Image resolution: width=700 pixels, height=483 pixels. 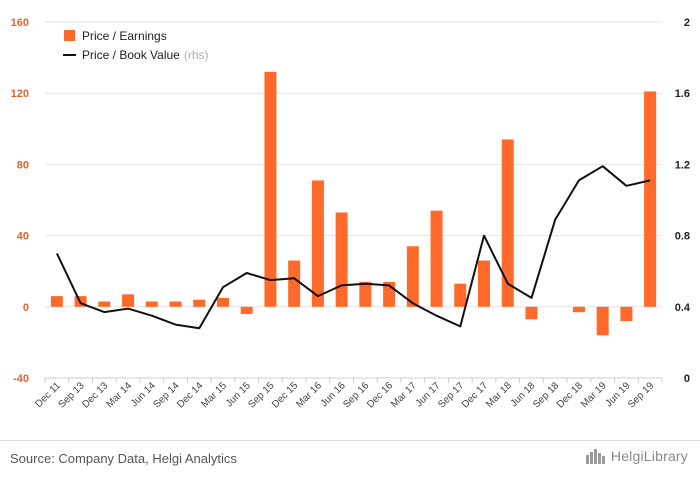 What do you see at coordinates (136, 45) in the screenshot?
I see `legend: Price / Earnings Price / Book Value (rhs)` at bounding box center [136, 45].